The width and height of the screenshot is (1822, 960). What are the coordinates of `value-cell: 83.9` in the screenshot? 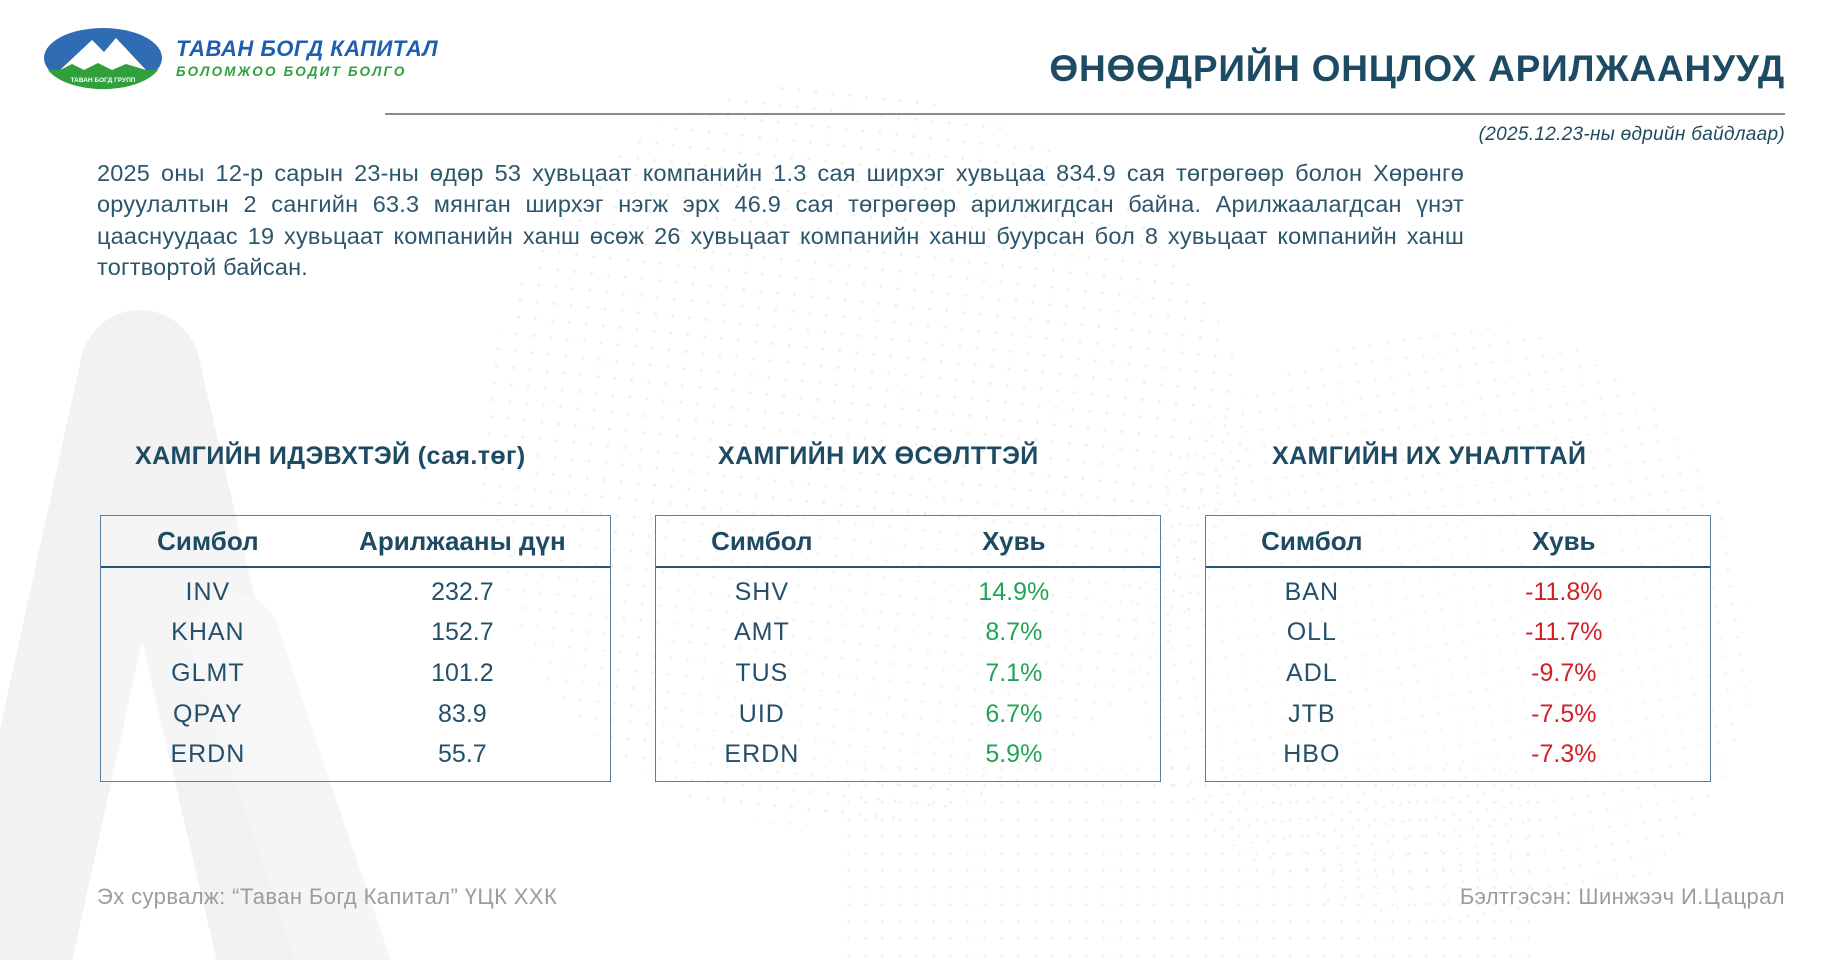 It's located at (462, 713).